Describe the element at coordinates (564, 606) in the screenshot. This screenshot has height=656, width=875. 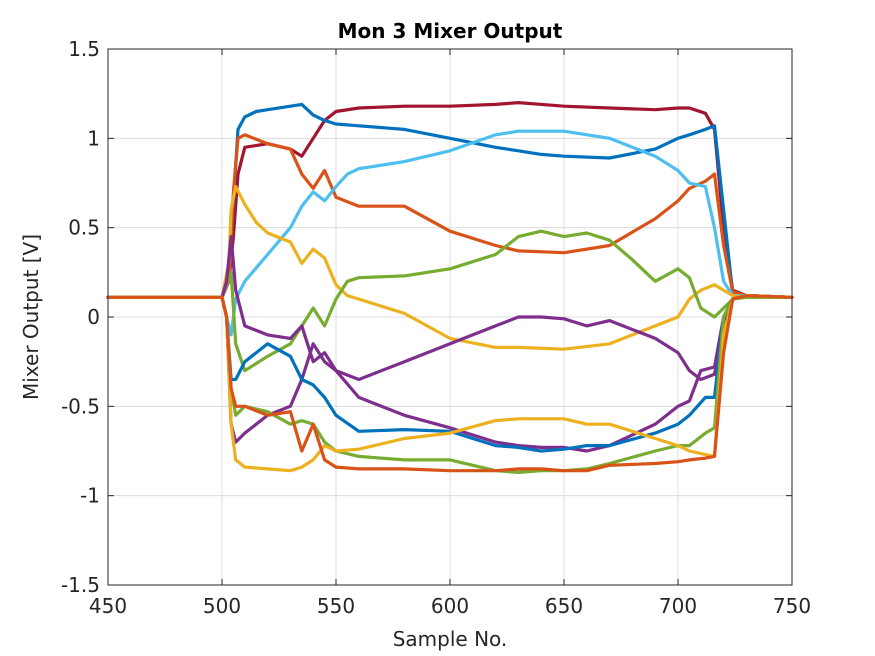
I see `x-tick-label: 650` at that location.